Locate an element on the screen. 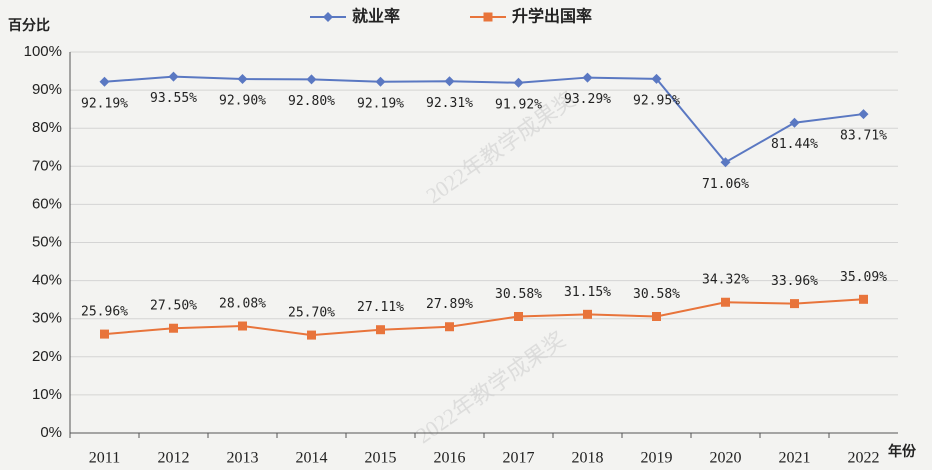  x-tick-label: 2012 is located at coordinates (174, 458).